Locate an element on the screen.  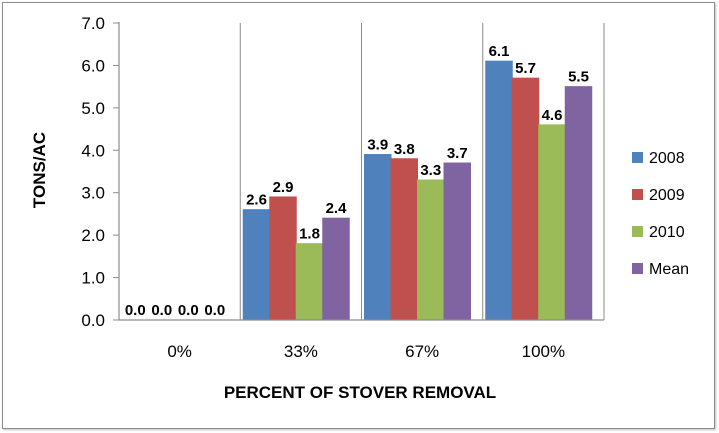
data-label: 3.8 is located at coordinates (404, 149).